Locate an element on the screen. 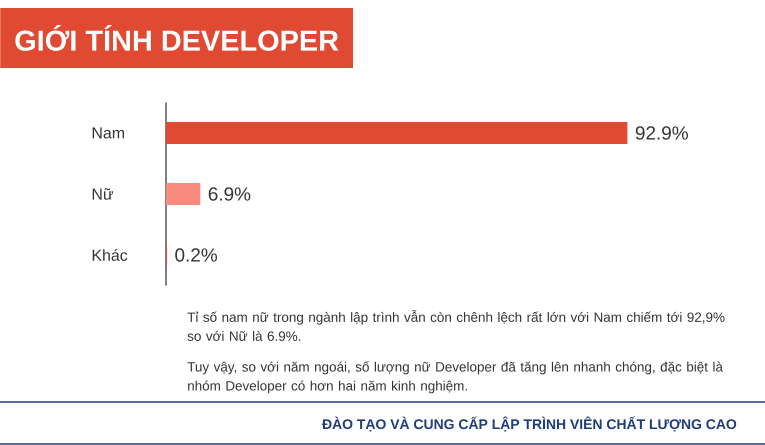  data-label: 0.2% is located at coordinates (196, 255).